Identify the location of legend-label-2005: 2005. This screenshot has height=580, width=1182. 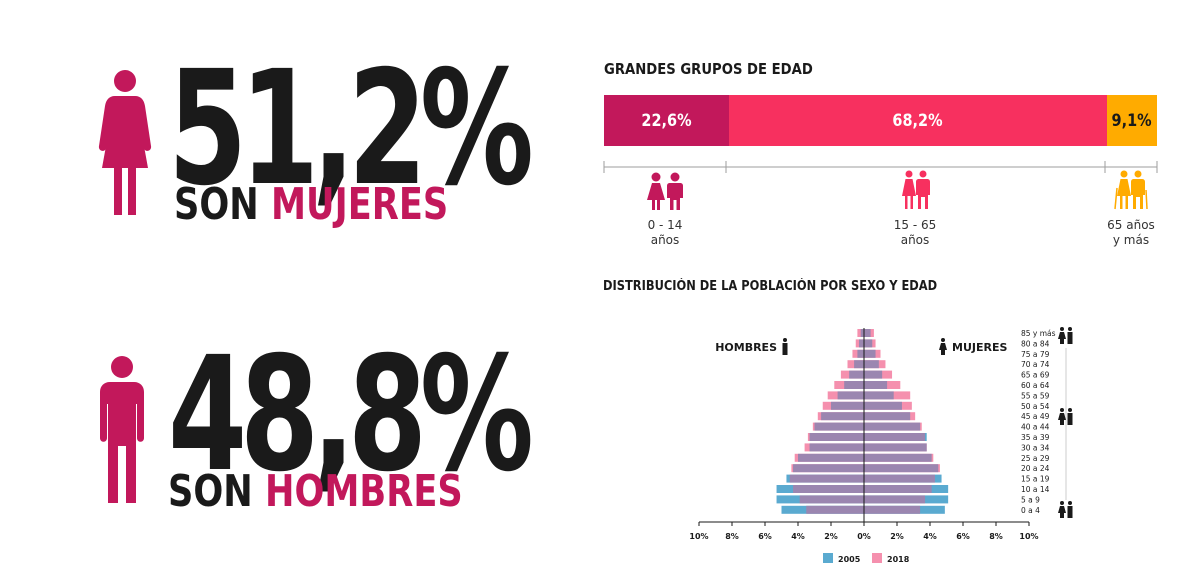
(849, 559).